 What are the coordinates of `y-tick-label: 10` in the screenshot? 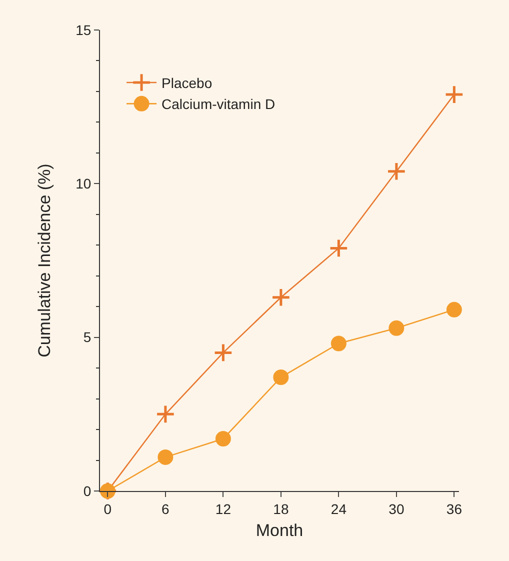 It's located at (84, 184).